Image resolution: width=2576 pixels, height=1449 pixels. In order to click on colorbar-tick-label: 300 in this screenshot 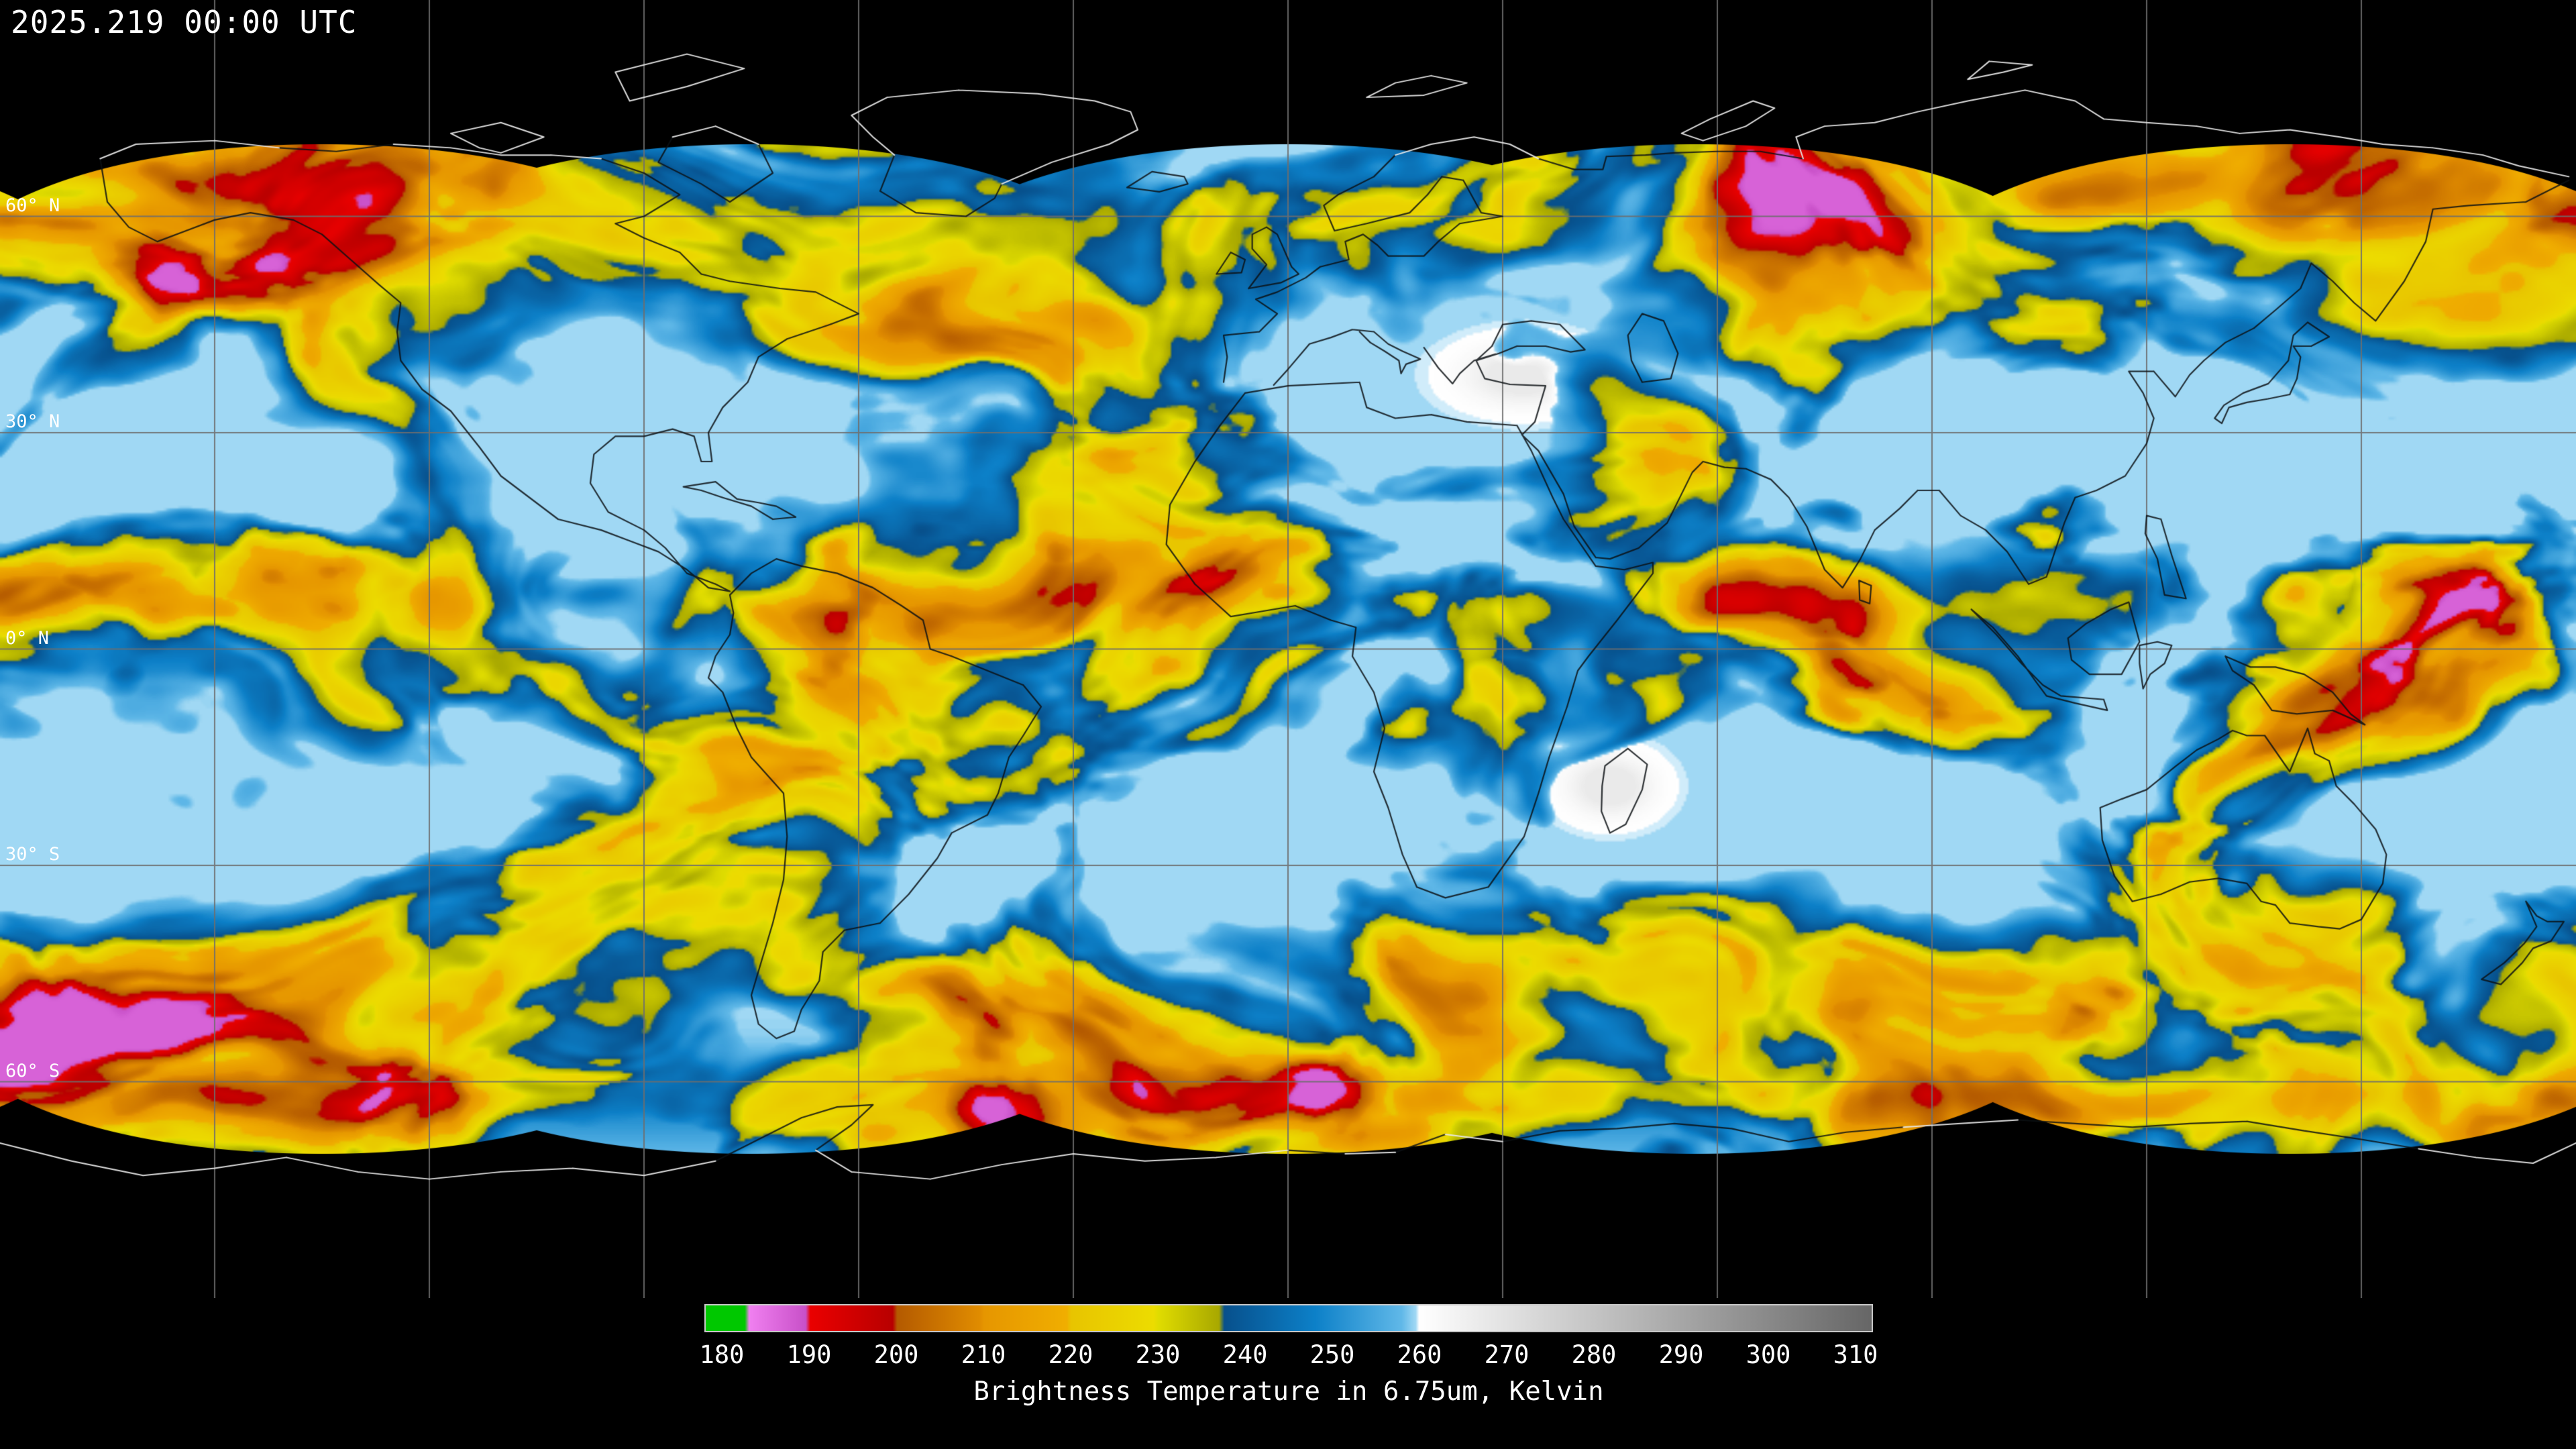, I will do `click(1768, 1354)`.